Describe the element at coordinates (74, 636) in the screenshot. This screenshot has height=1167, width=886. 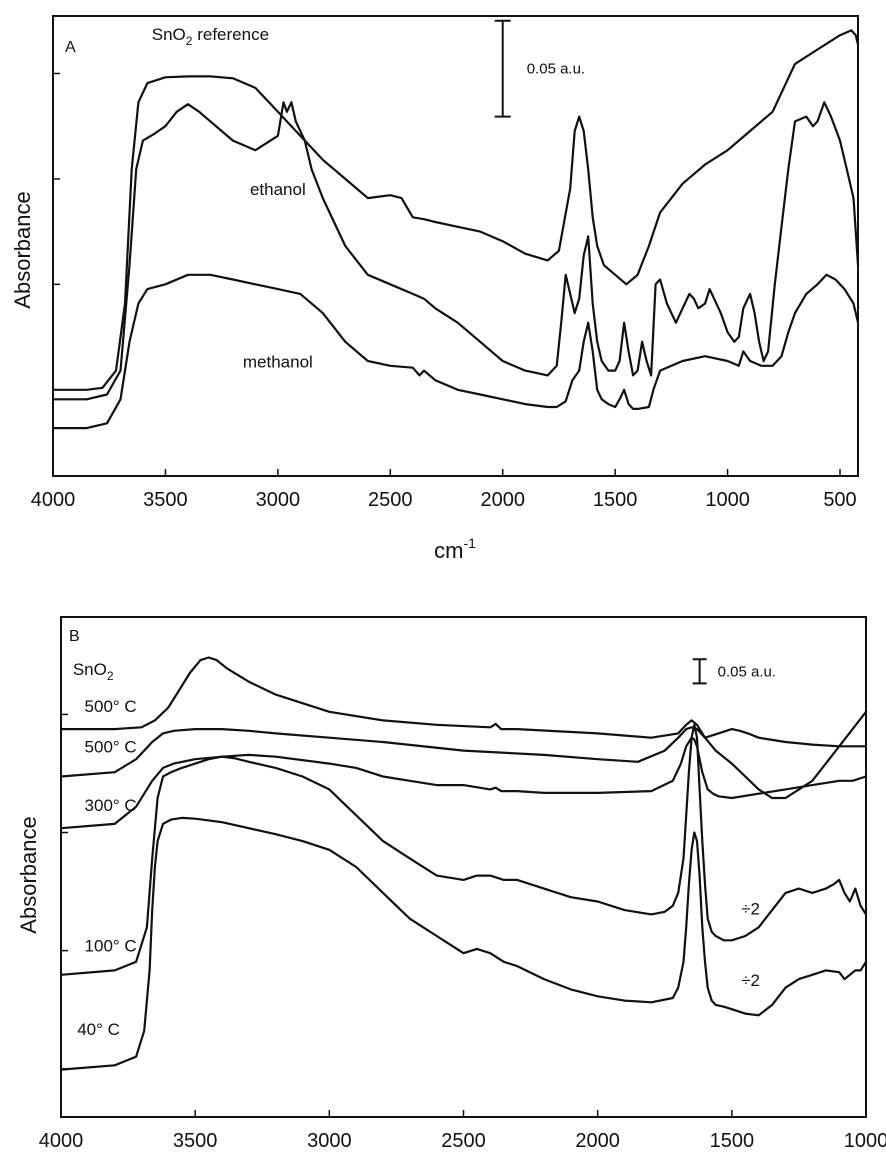
I see `panel-label-b: B` at that location.